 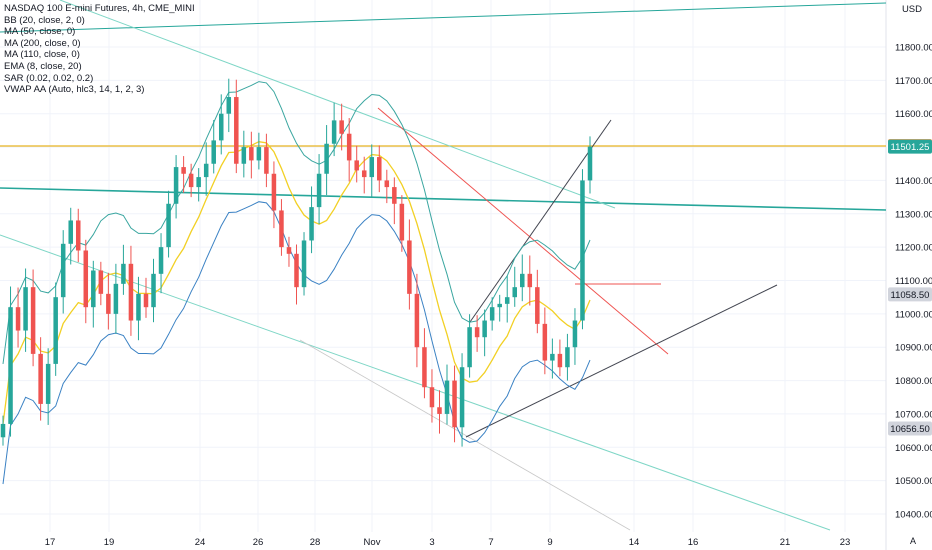 What do you see at coordinates (448, 542) in the screenshot?
I see `time-axis: 17 19 24 26 28 Nov 3 7 9 14 16 21 23` at bounding box center [448, 542].